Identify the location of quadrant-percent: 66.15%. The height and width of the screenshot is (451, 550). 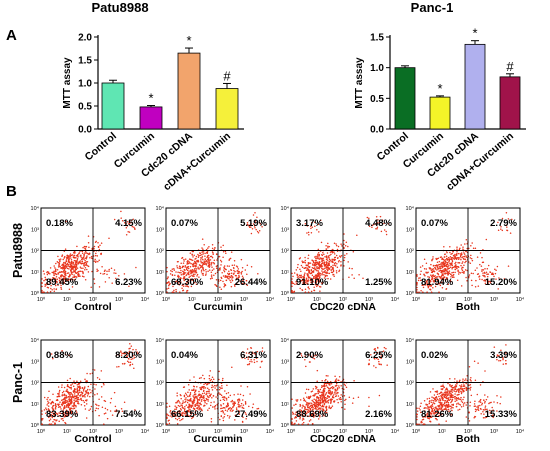
(187, 414).